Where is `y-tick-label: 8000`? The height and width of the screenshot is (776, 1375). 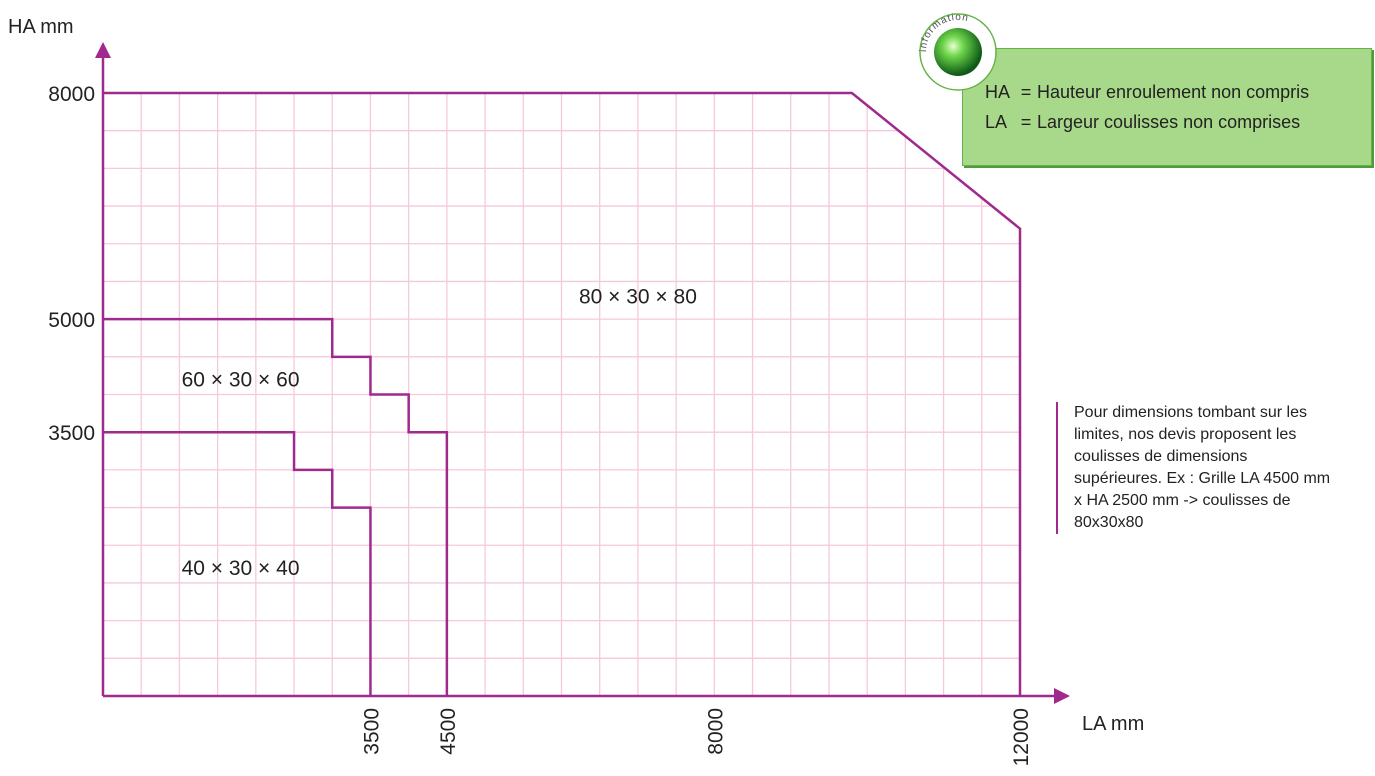 y-tick-label: 8000 is located at coordinates (71, 94).